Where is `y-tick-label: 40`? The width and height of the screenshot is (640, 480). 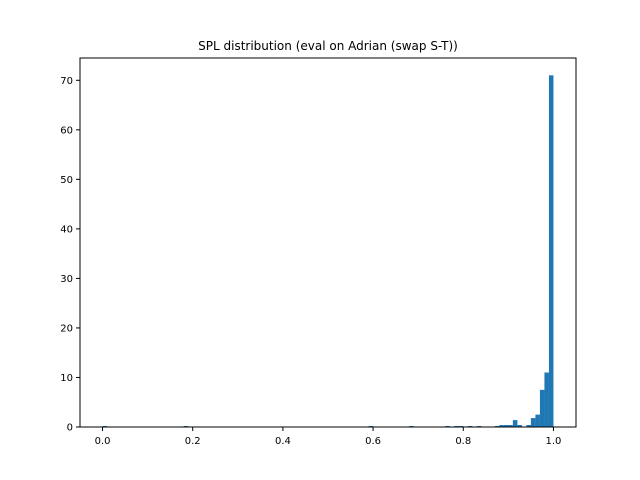 y-tick-label: 40 is located at coordinates (66, 229).